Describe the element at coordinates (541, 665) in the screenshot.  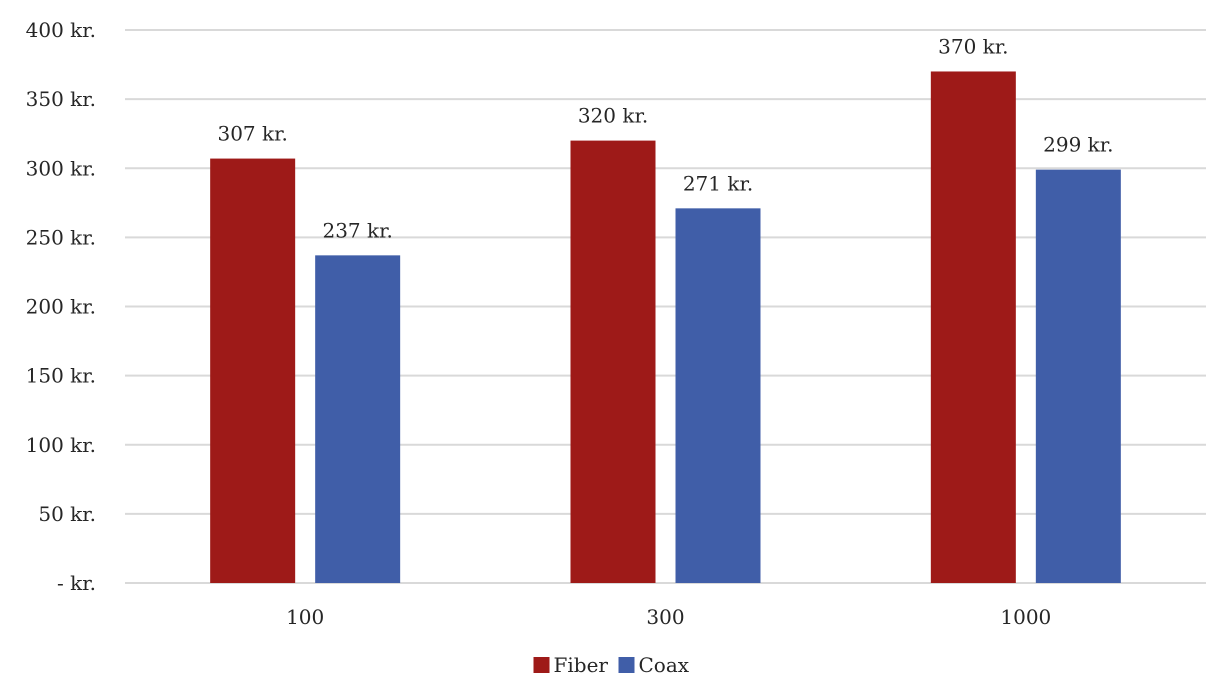
I see `legend-swatch-fiber` at that location.